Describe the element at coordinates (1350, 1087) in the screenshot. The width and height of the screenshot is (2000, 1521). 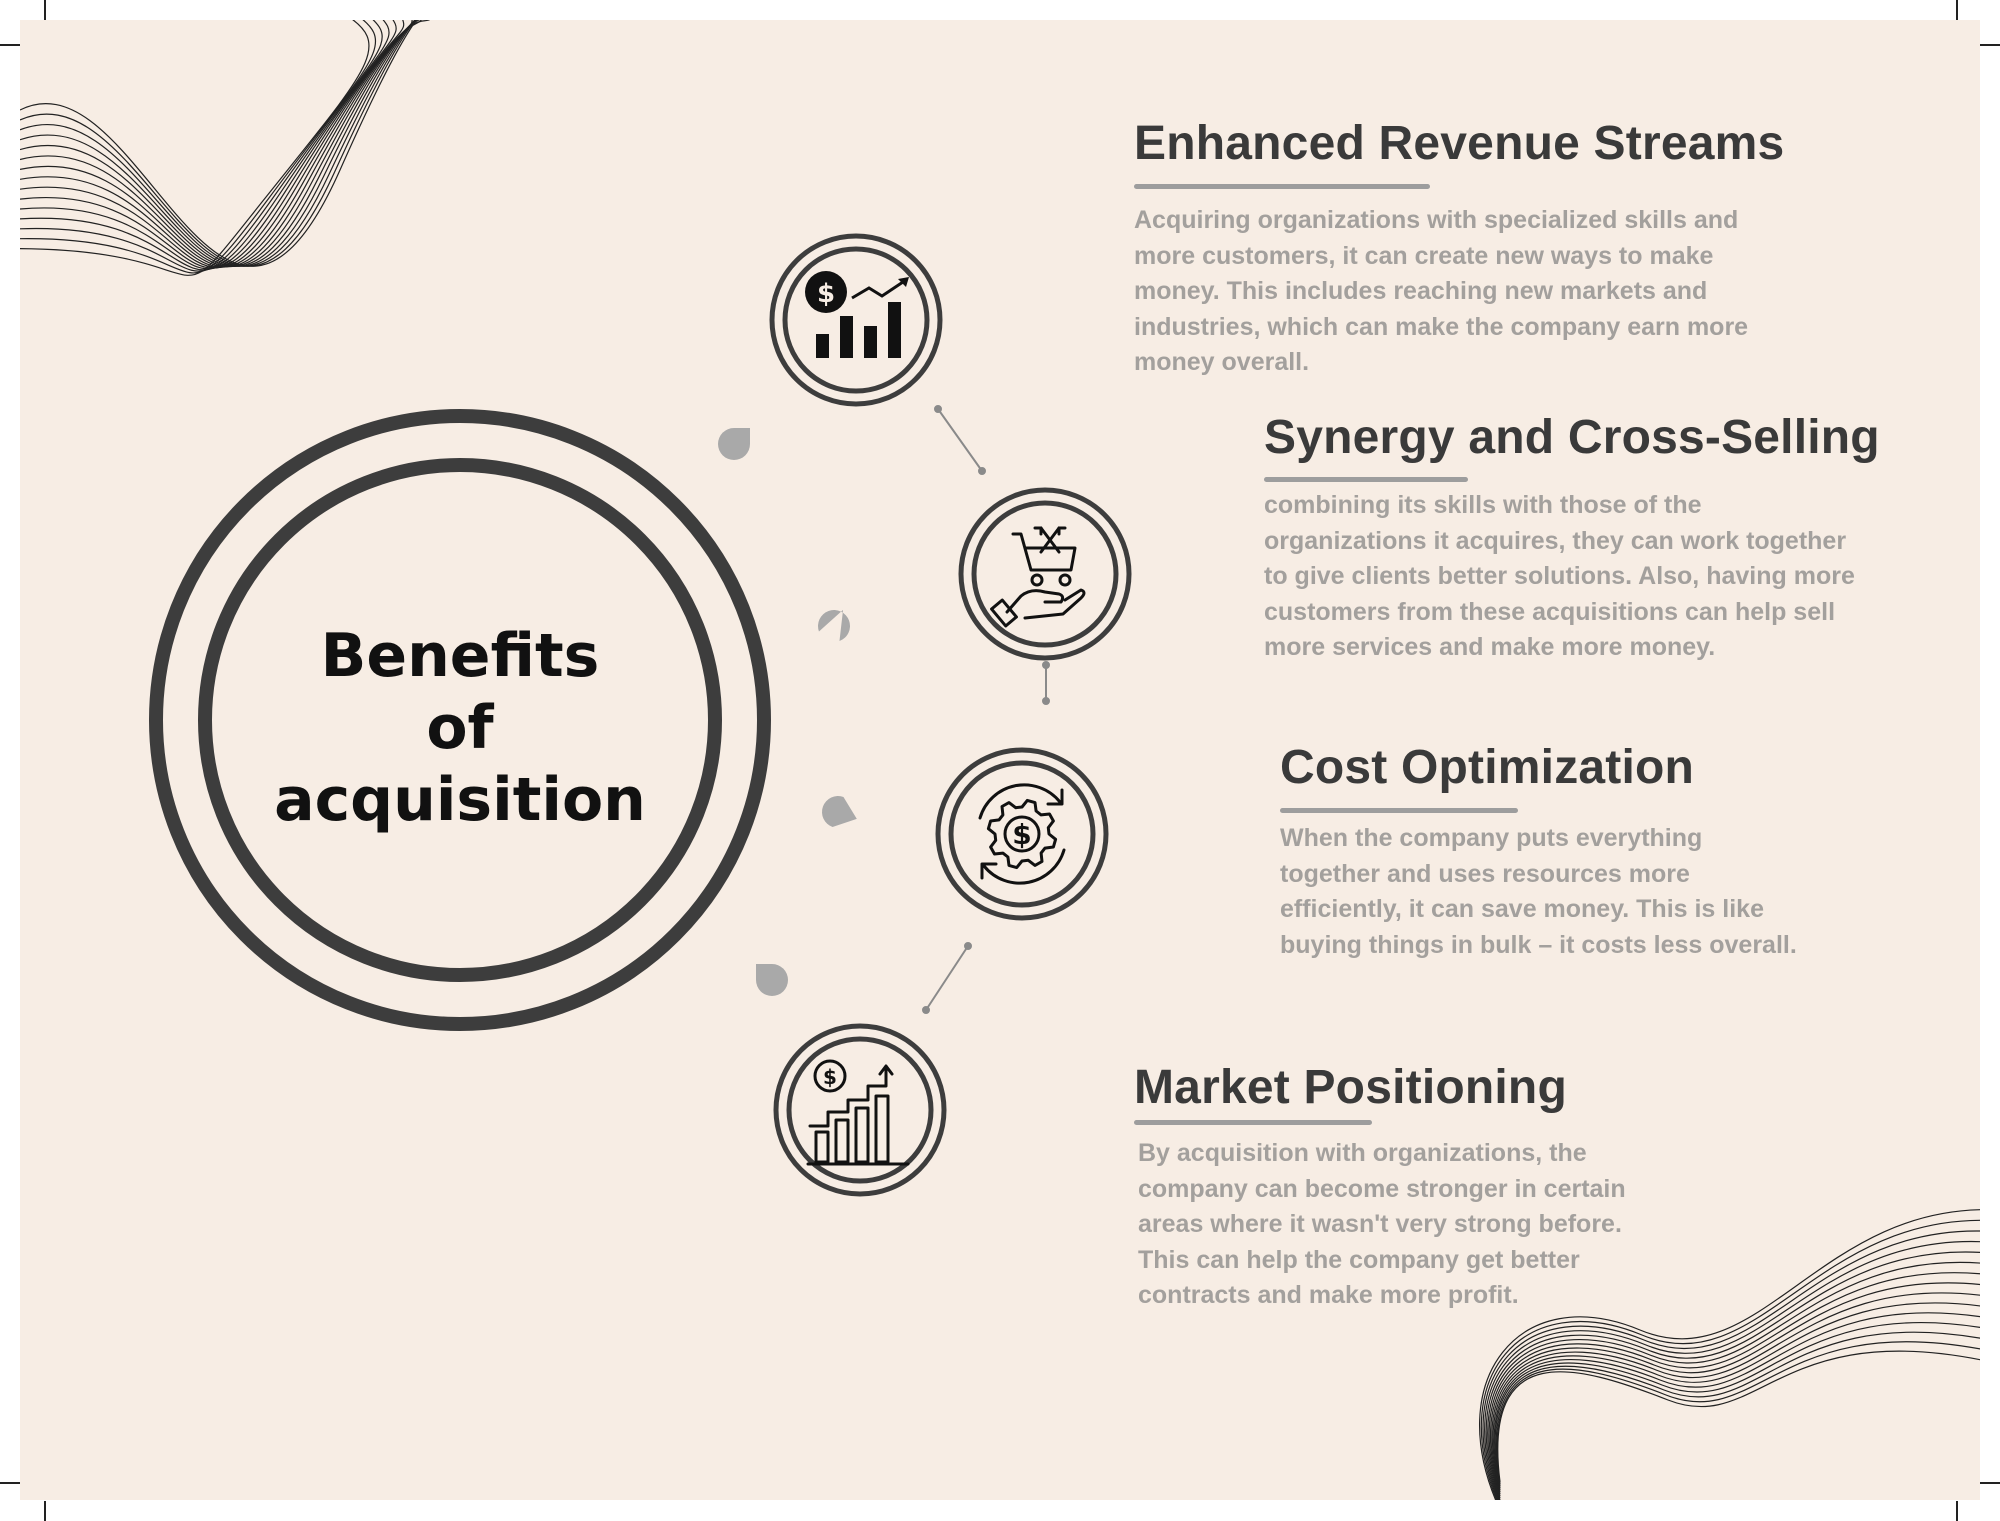
I see `section-title: Market Positioning` at that location.